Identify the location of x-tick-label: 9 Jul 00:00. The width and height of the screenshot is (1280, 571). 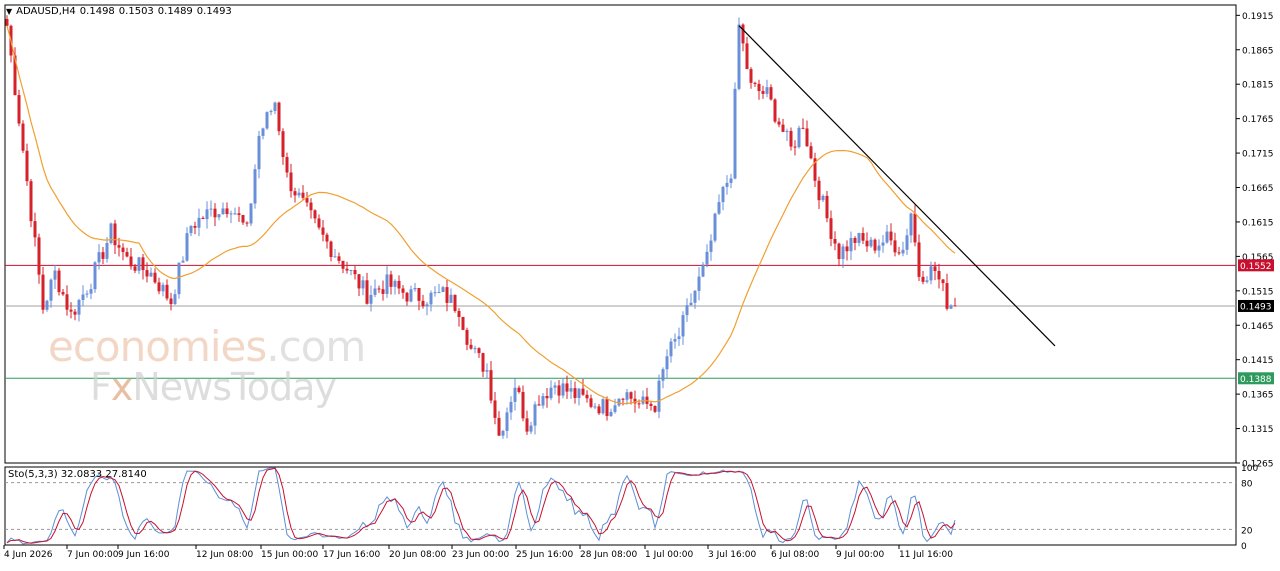
(860, 555).